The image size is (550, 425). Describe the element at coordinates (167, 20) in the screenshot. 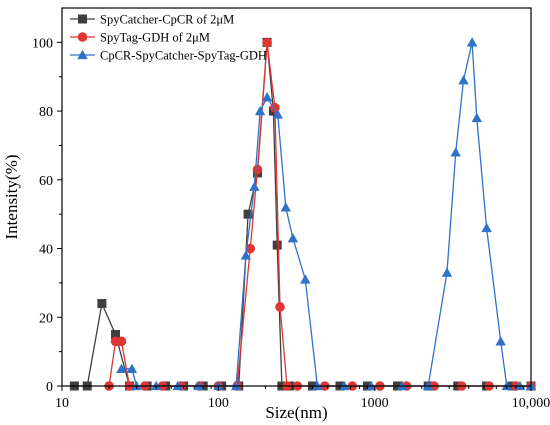

I see `legend-label: SpyCatcher-CpCR of 2μM` at that location.